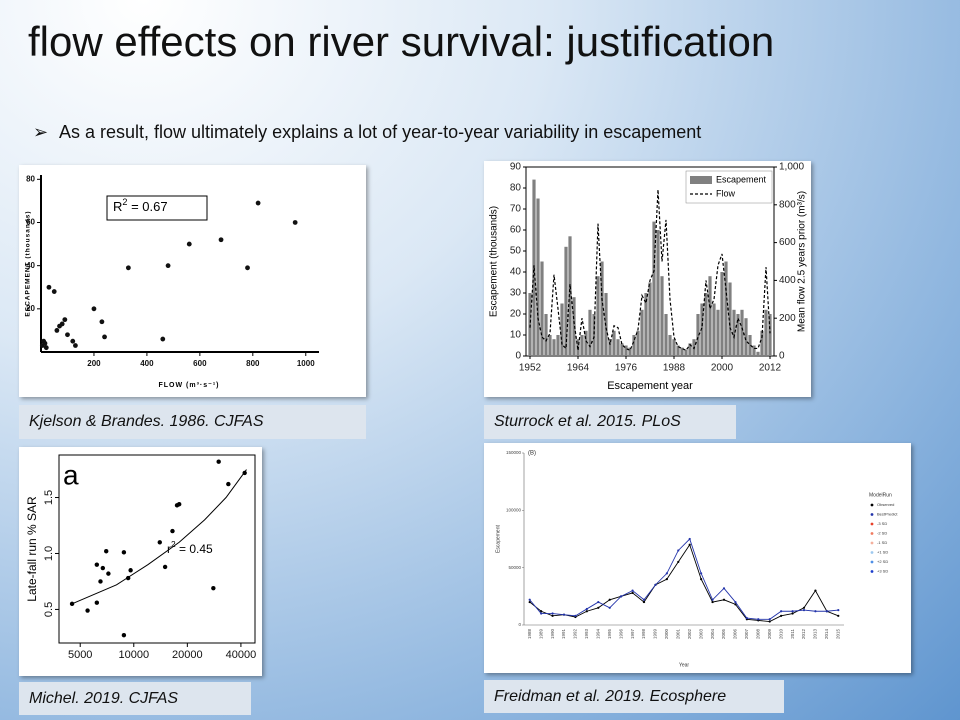 The image size is (960, 720). Describe the element at coordinates (791, 167) in the screenshot. I see `y2-tick-label: 1,000` at that location.